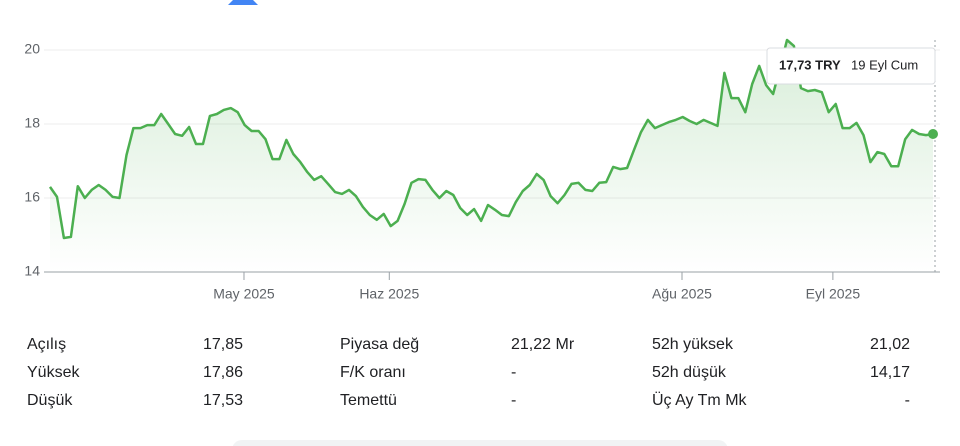 This screenshot has width=960, height=446. What do you see at coordinates (32, 123) in the screenshot?
I see `y-tick-label: 18` at bounding box center [32, 123].